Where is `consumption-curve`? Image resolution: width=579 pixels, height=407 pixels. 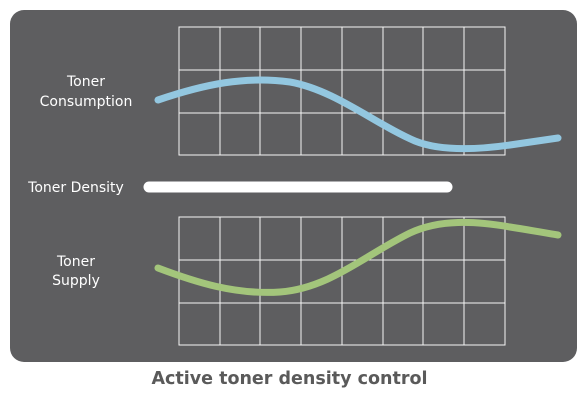
consumption-curve is located at coordinates (358, 114).